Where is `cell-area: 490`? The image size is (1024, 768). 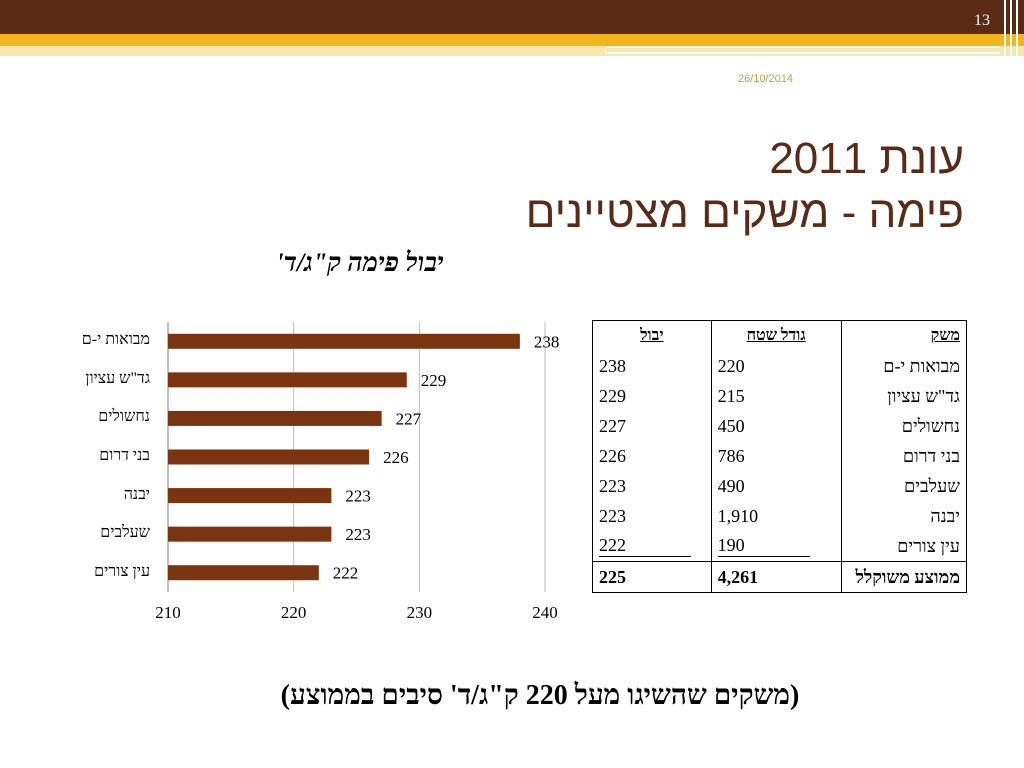 cell-area: 490 is located at coordinates (776, 486).